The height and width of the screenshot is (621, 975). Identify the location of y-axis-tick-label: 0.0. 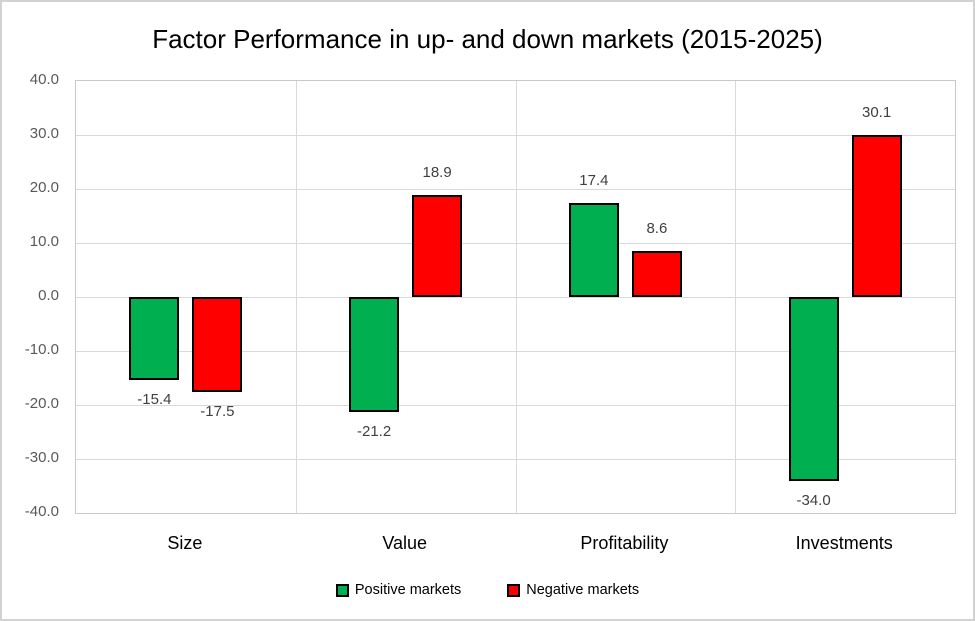
(48, 295).